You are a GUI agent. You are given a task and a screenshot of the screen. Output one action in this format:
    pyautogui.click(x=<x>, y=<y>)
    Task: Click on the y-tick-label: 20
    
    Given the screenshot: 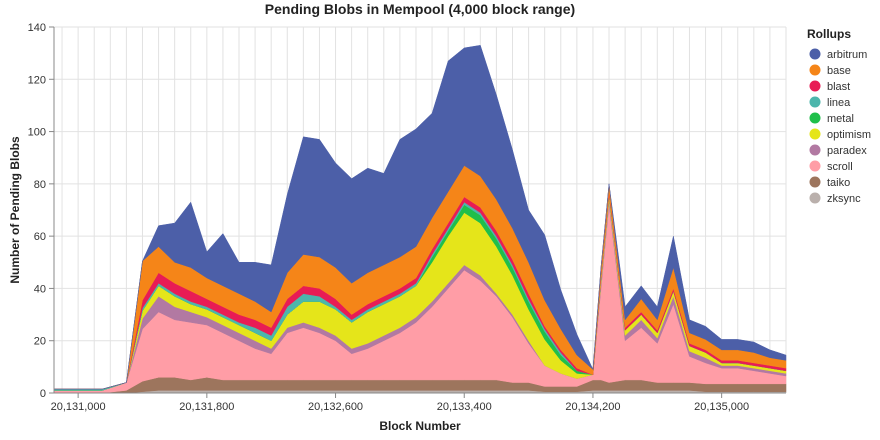 What is the action you would take?
    pyautogui.click(x=40, y=342)
    